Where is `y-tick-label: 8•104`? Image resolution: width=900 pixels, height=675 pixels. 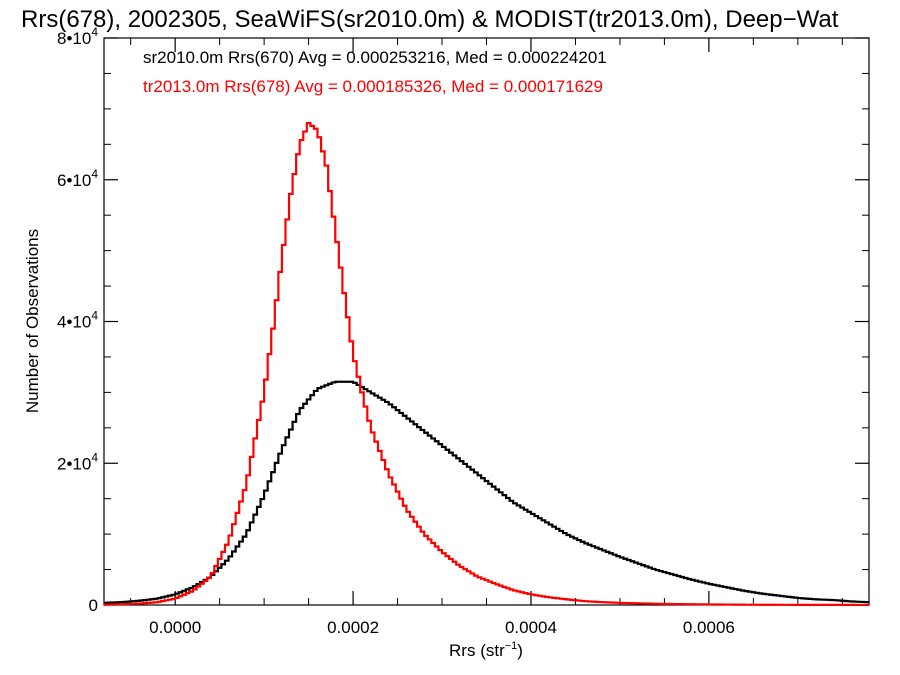
y-tick-label: 8•104 is located at coordinates (77, 36).